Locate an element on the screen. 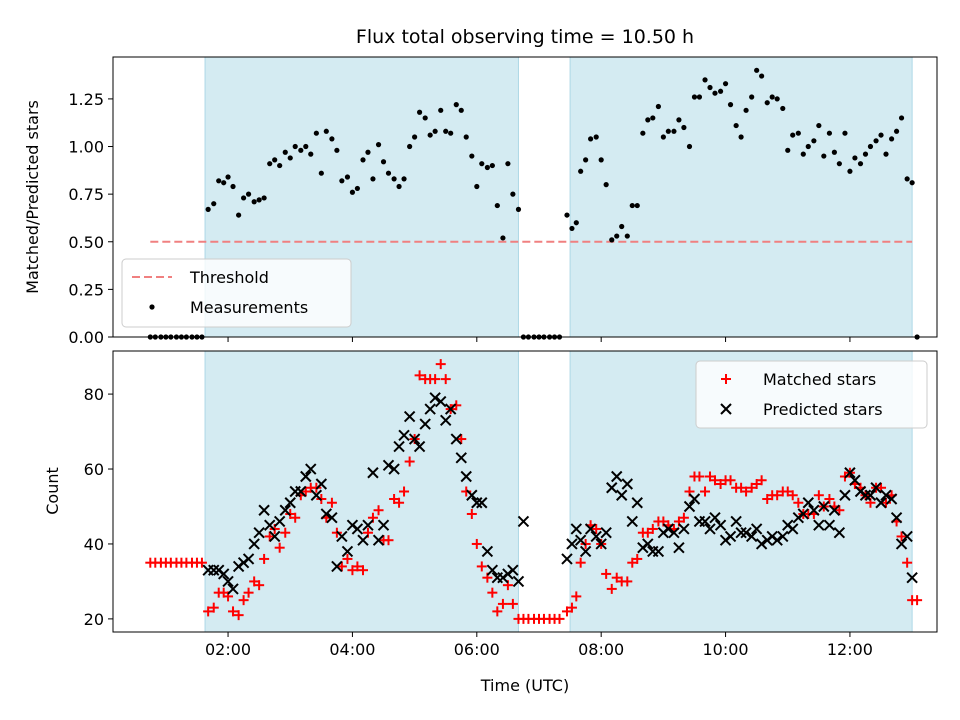 This screenshot has height=720, width=960. bottom-x-axis-label: Time (UTC) is located at coordinates (524, 685).